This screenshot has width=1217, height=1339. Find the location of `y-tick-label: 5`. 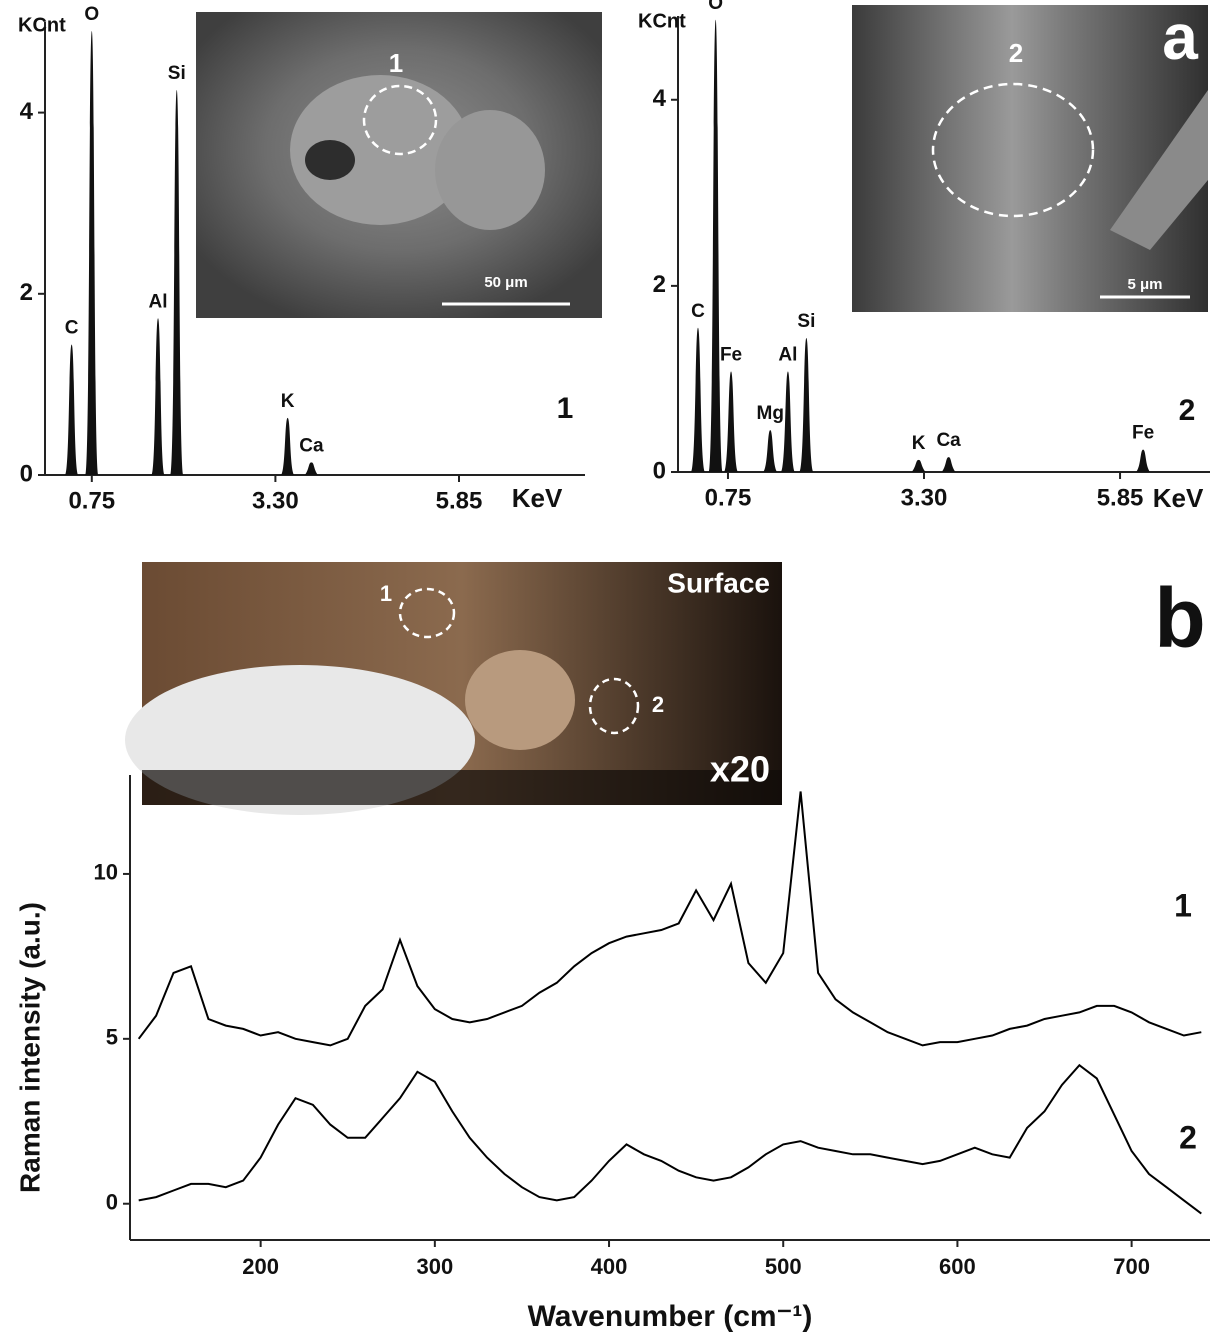

y-tick-label: 5 is located at coordinates (112, 1037).